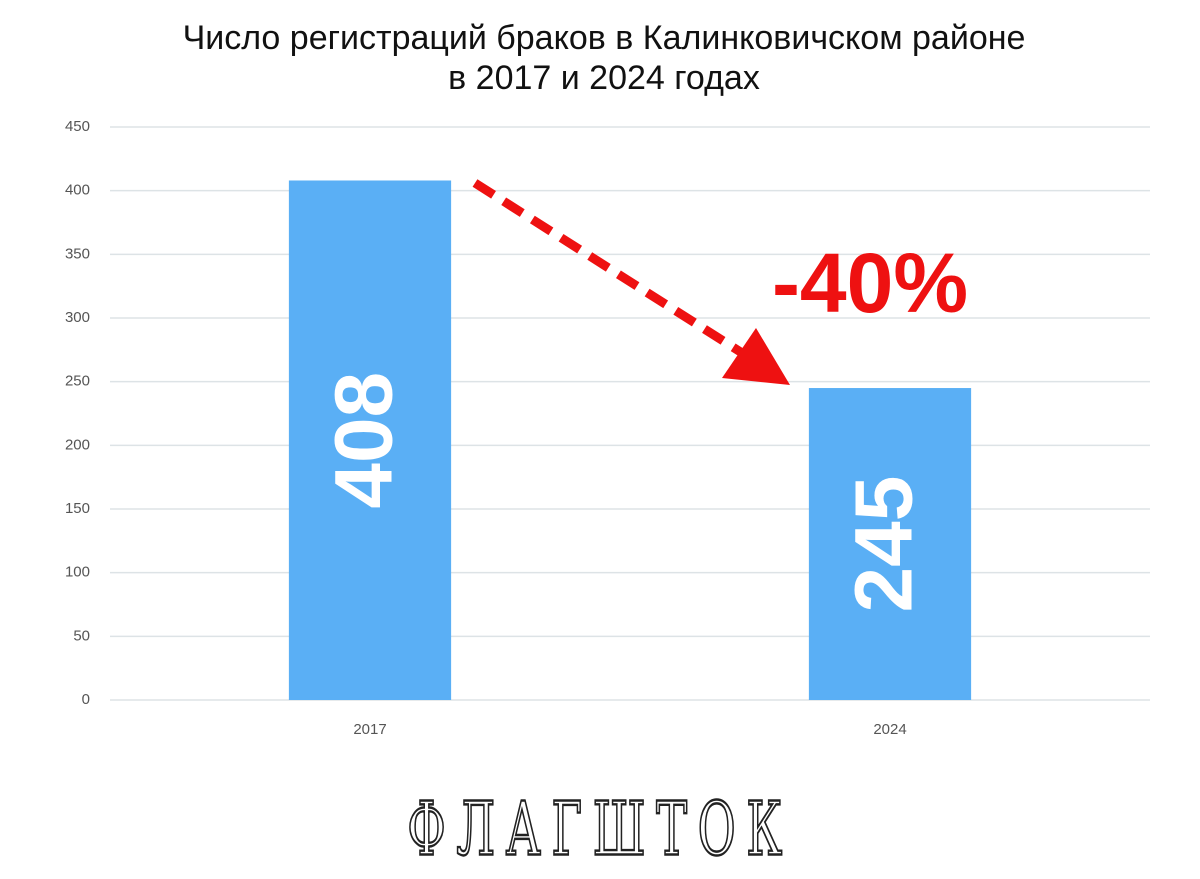  I want to click on y-tick-label: 50, so click(81, 635).